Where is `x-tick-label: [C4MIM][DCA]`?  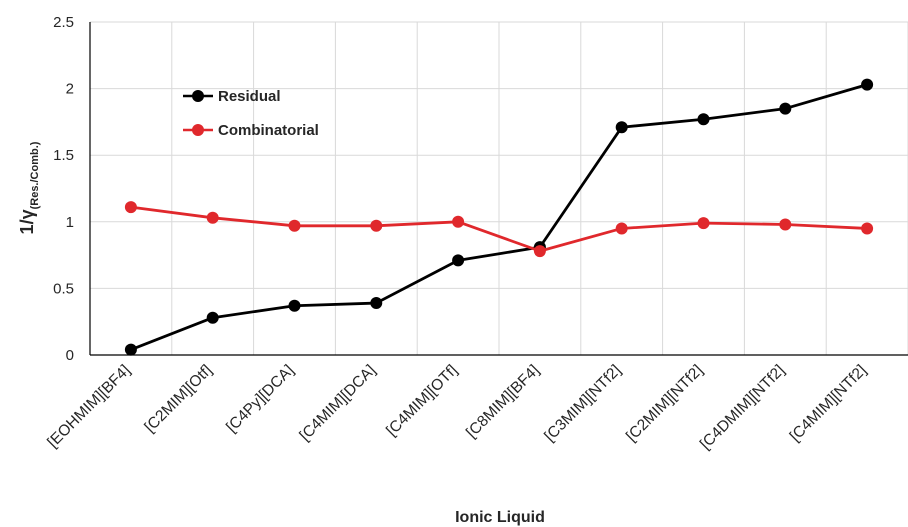 x-tick-label: [C4MIM][DCA] is located at coordinates (337, 403).